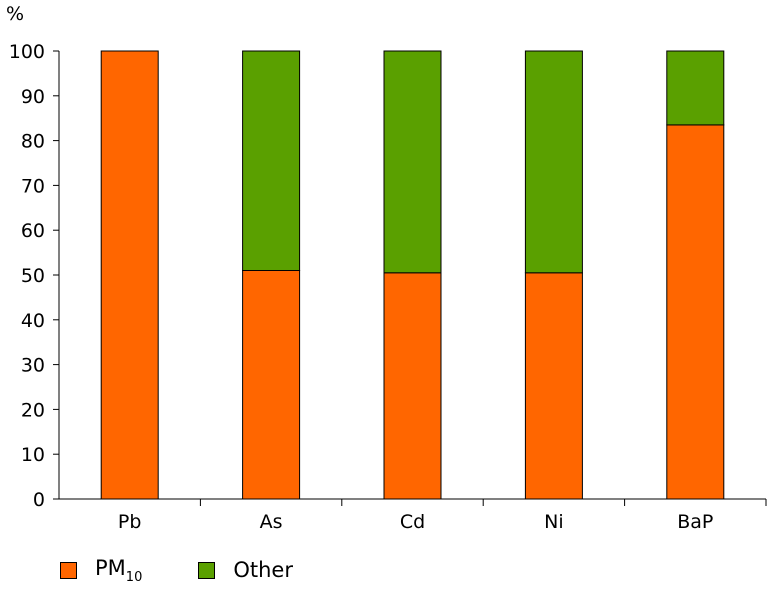 The image size is (768, 589). What do you see at coordinates (553, 386) in the screenshot?
I see `bar-ni-pm10` at bounding box center [553, 386].